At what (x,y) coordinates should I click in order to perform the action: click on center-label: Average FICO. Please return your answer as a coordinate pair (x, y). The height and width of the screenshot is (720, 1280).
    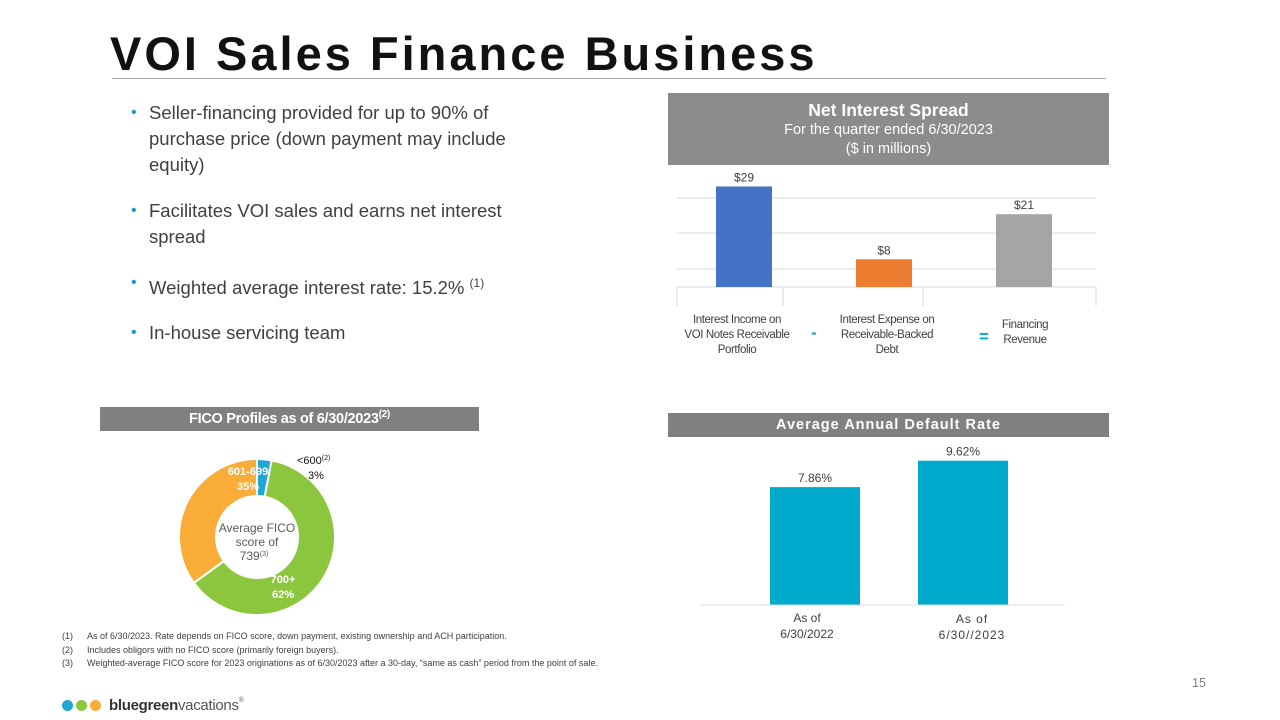
    Looking at the image, I should click on (257, 528).